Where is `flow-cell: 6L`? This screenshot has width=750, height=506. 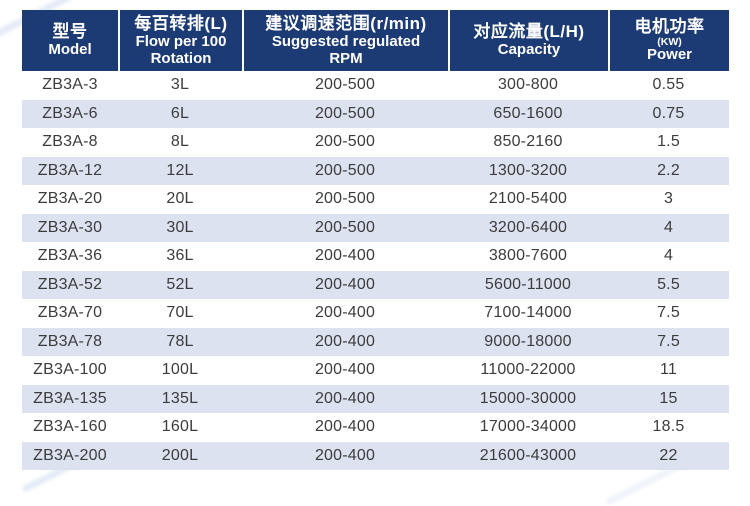 flow-cell: 6L is located at coordinates (180, 113).